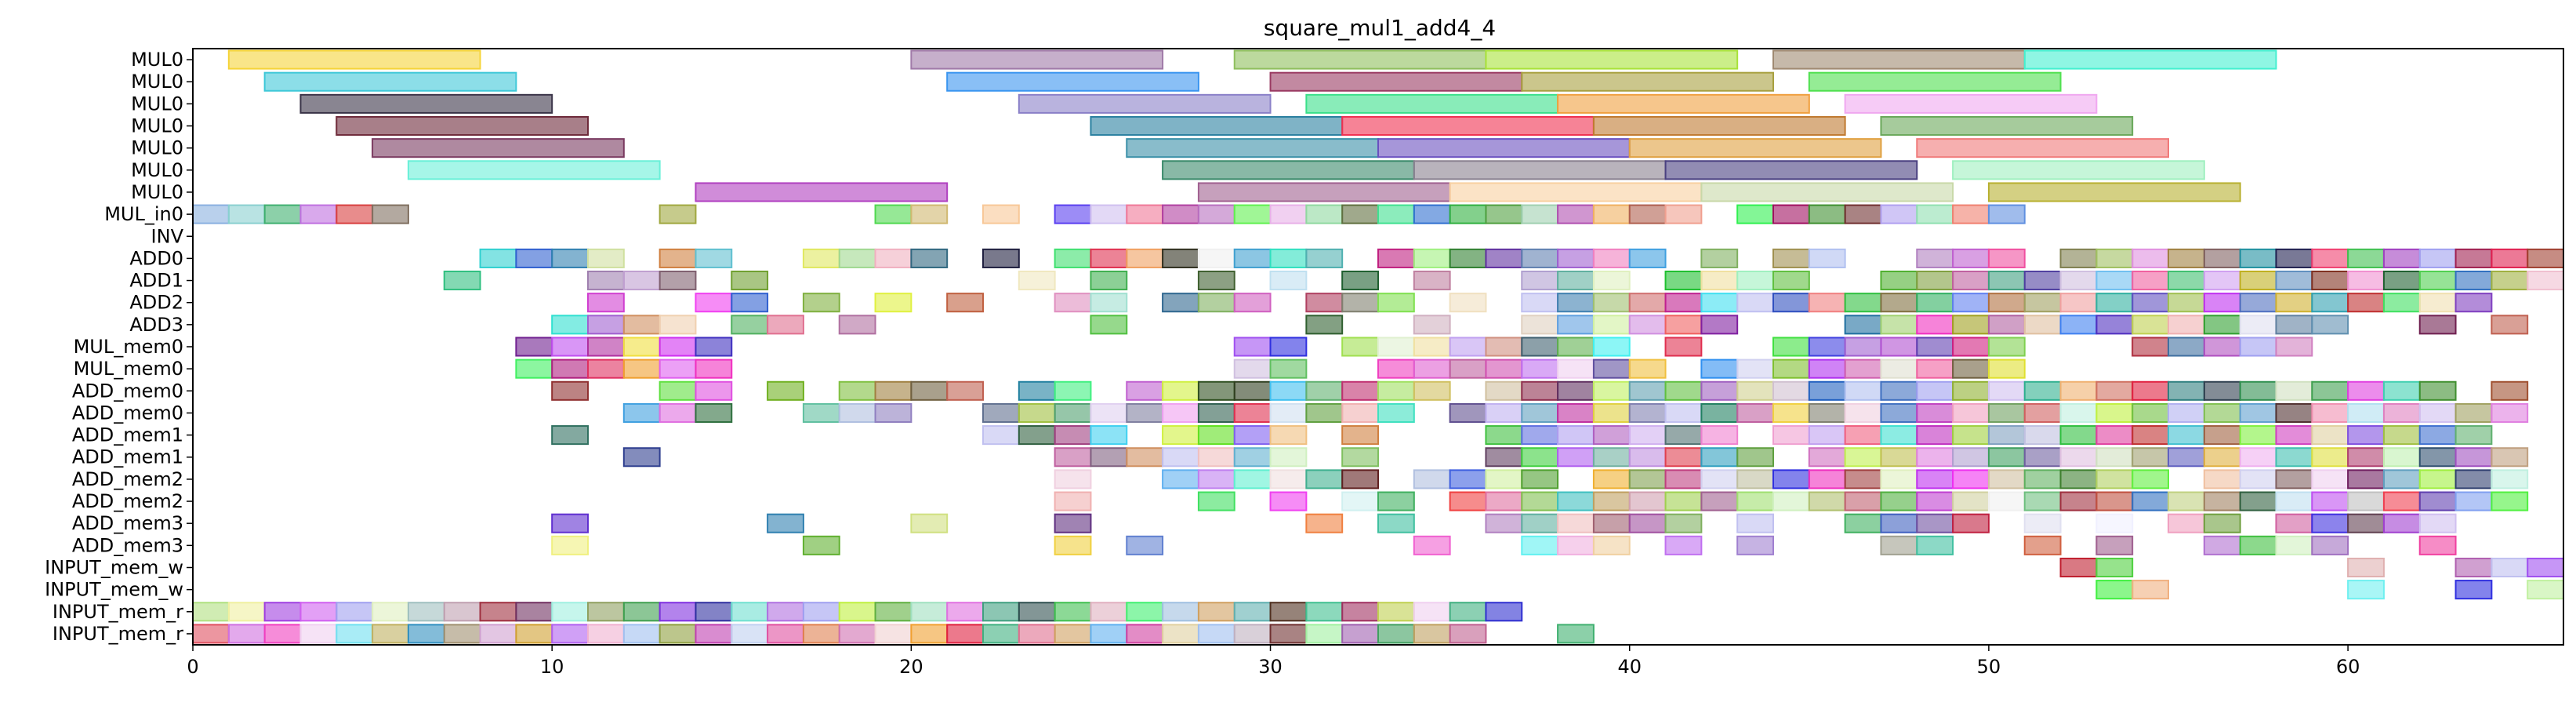  Describe the element at coordinates (156, 303) in the screenshot. I see `row-label: ADD2` at that location.